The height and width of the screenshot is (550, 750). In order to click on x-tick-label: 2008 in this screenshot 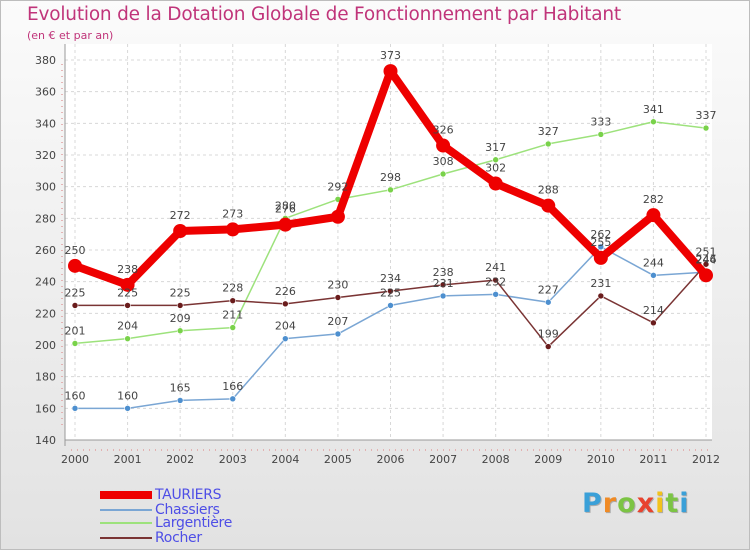, I will do `click(496, 459)`.